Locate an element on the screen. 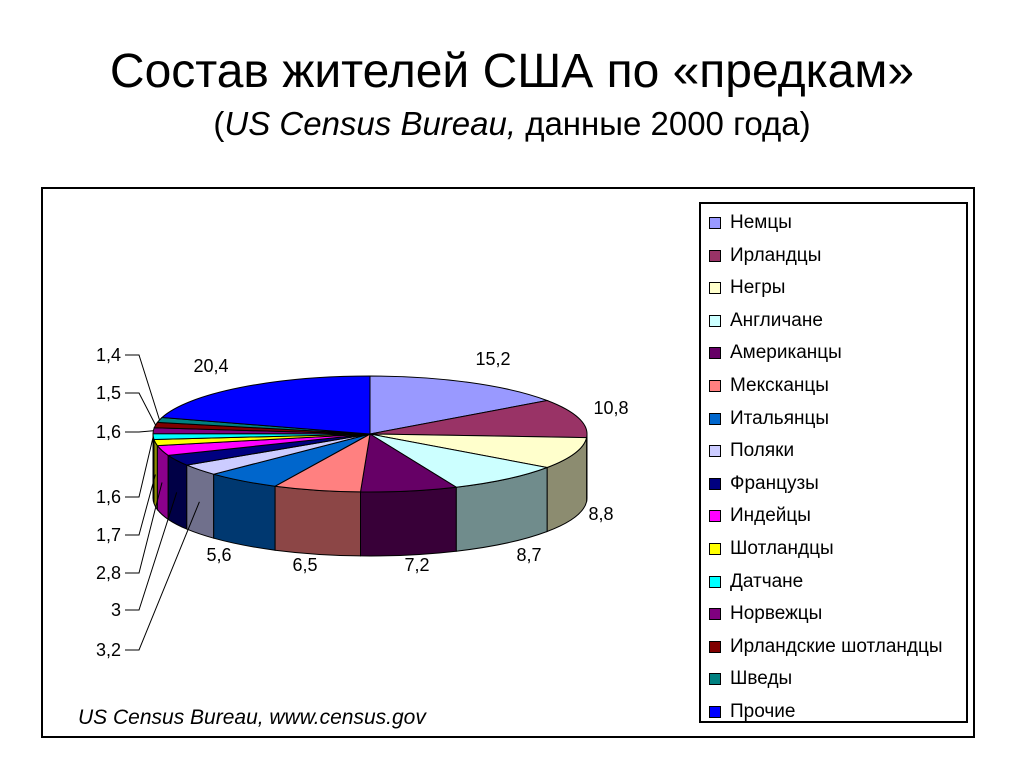 This screenshot has height=767, width=1024. legend-item: Американцы is located at coordinates (775, 353).